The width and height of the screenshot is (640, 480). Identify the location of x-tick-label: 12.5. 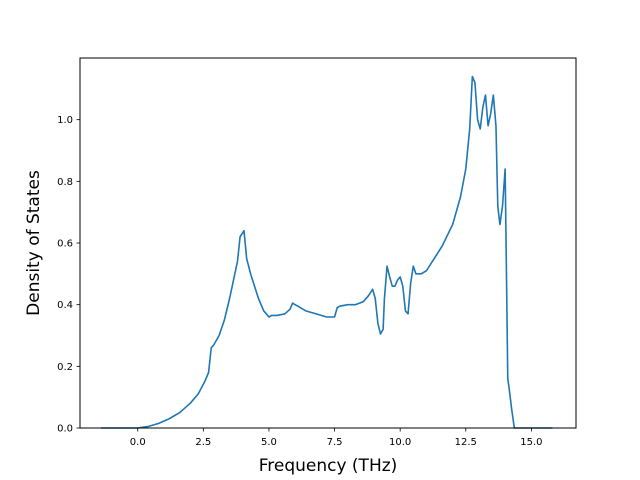
(466, 442).